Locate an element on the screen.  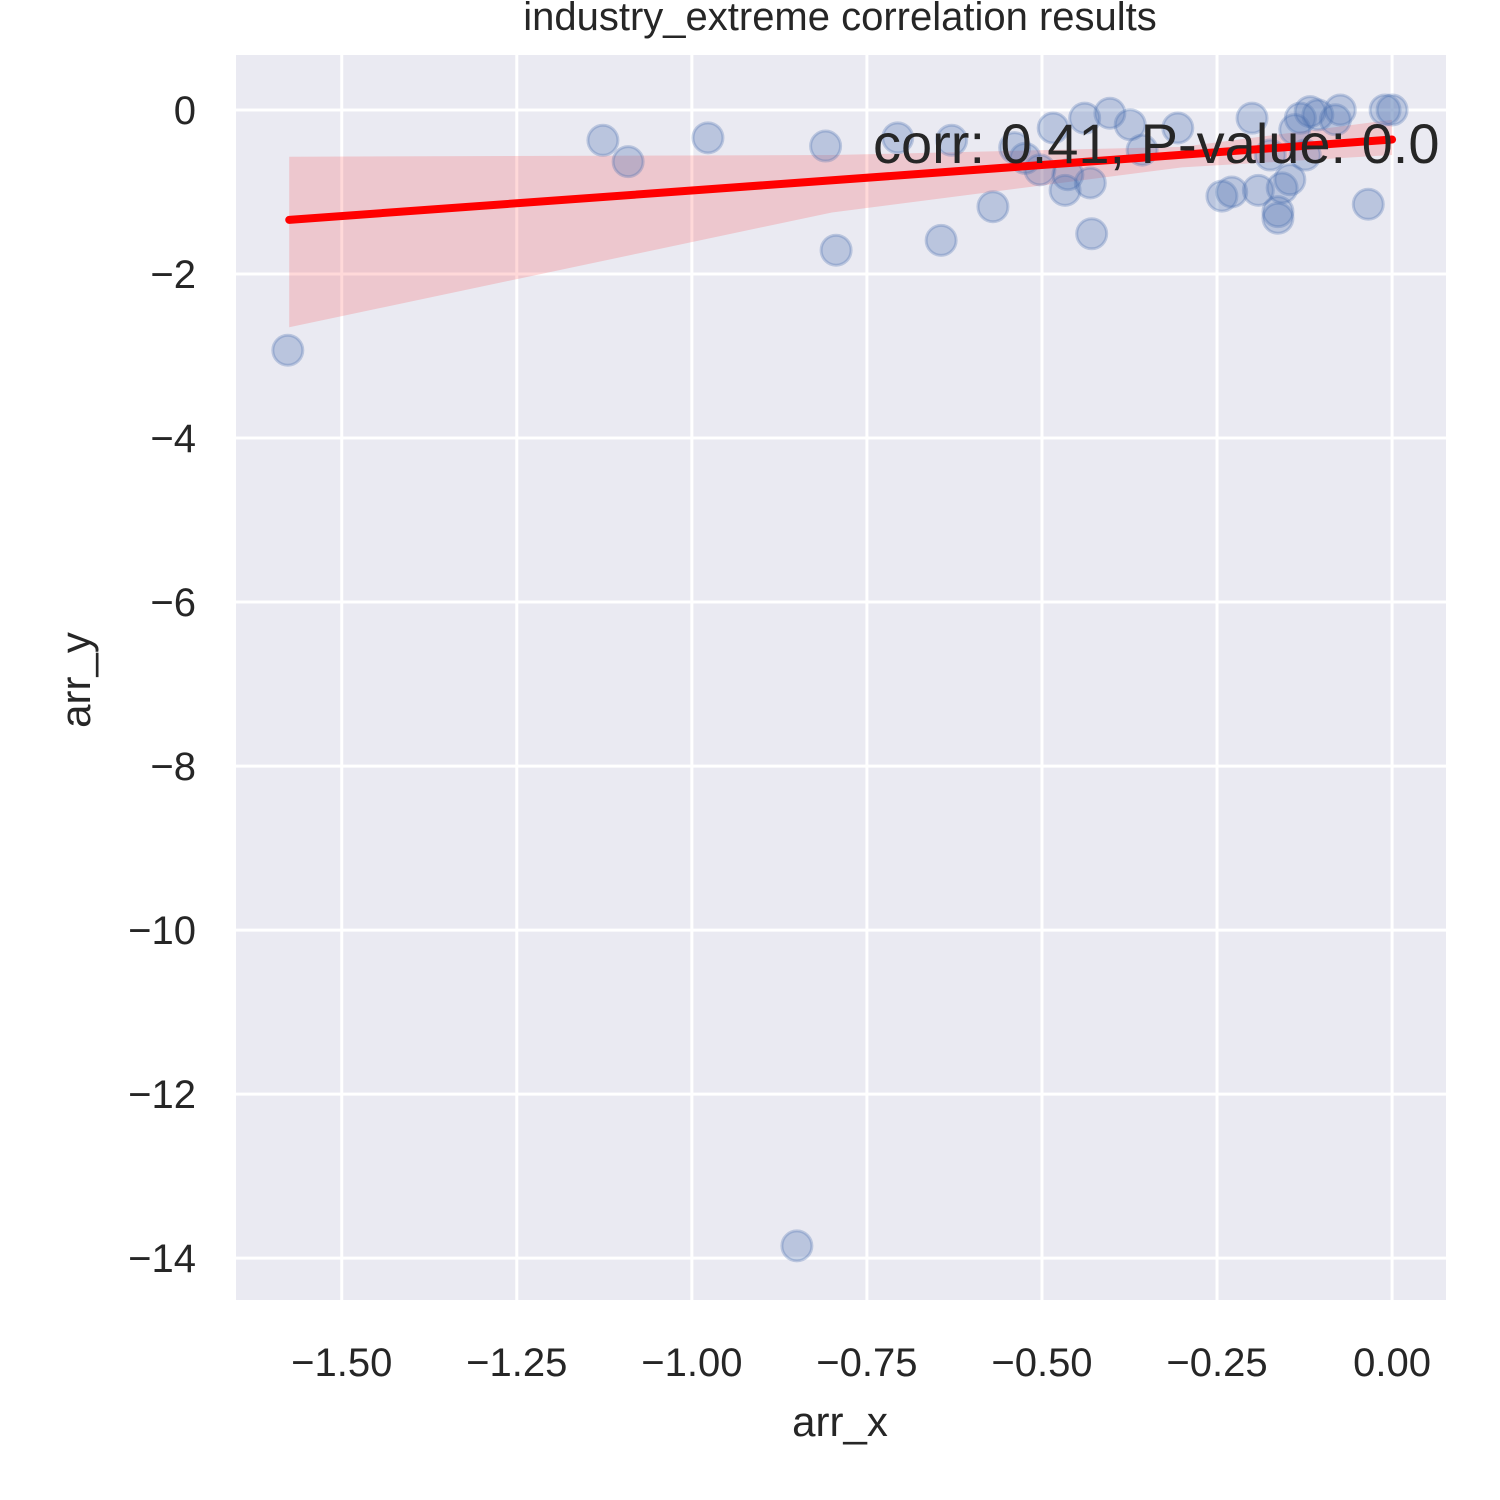
y-tick-label: −12 is located at coordinates (162, 1095).